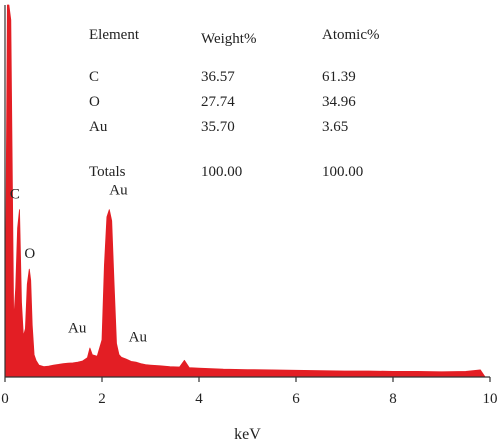 The height and width of the screenshot is (447, 500). What do you see at coordinates (342, 172) in the screenshot?
I see `table-totals-atomic: 100.00` at bounding box center [342, 172].